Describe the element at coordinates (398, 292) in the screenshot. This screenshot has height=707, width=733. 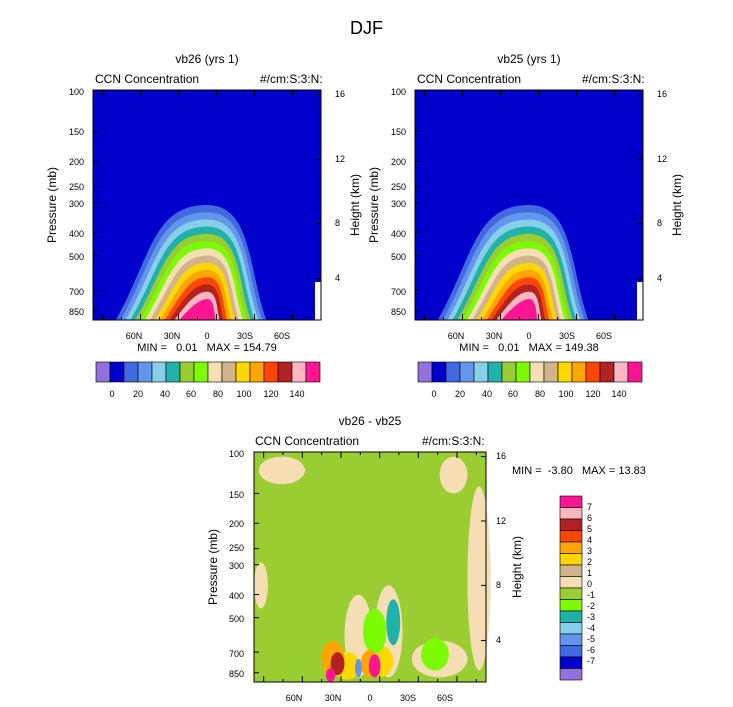
I see `p-tick: 700` at that location.